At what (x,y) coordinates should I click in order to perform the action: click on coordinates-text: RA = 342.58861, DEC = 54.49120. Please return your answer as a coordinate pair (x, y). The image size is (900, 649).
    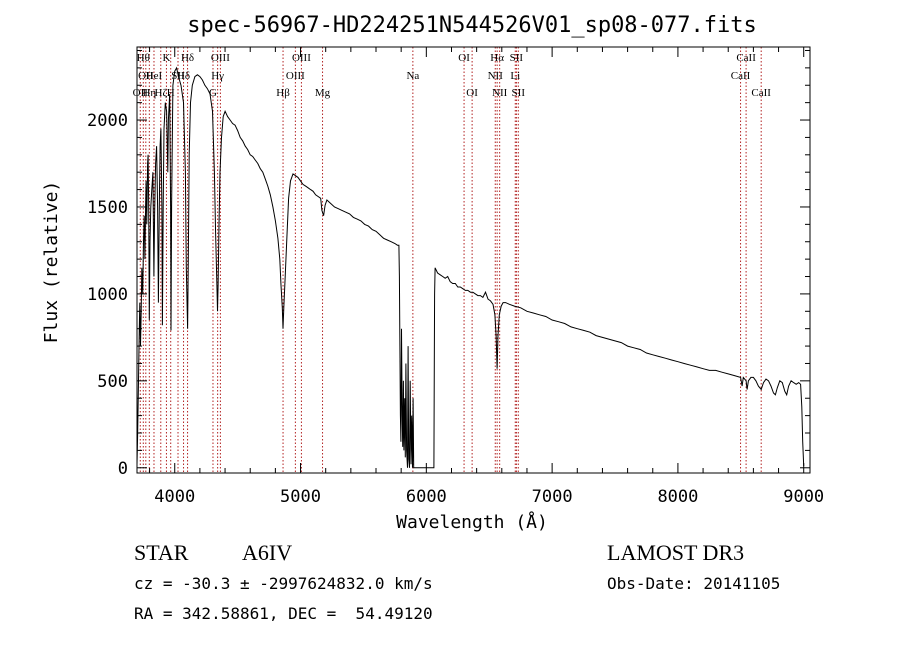
    Looking at the image, I should click on (283, 613).